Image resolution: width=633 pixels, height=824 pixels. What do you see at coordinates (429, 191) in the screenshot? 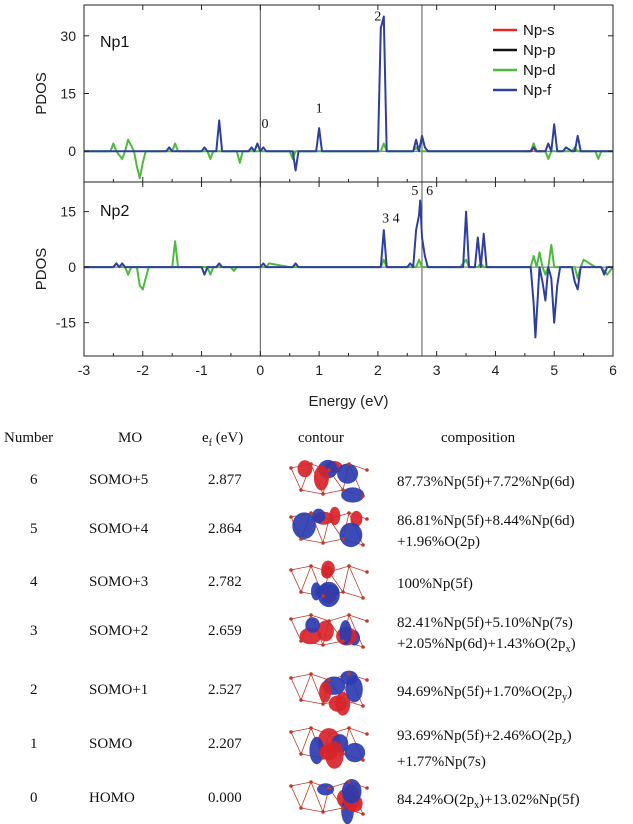
I see `peak-annotation: 6` at bounding box center [429, 191].